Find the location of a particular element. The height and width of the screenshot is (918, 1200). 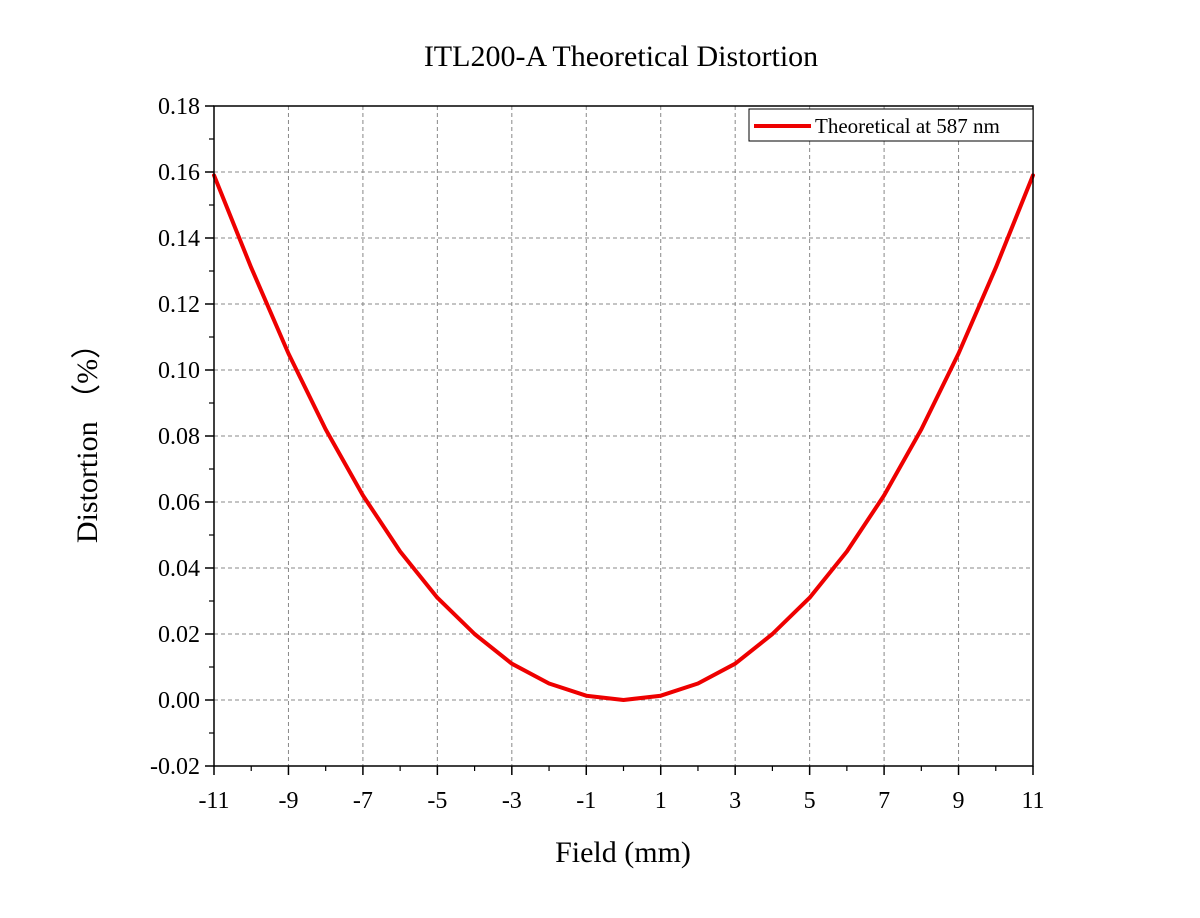

x-tick-label: -3 is located at coordinates (512, 801).